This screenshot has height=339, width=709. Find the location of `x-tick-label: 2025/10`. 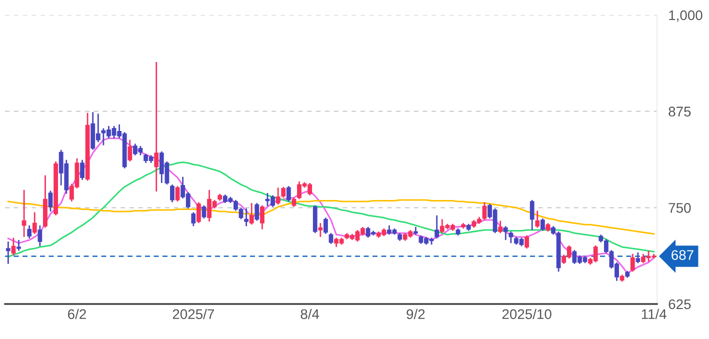

x-tick-label: 2025/10 is located at coordinates (527, 314).